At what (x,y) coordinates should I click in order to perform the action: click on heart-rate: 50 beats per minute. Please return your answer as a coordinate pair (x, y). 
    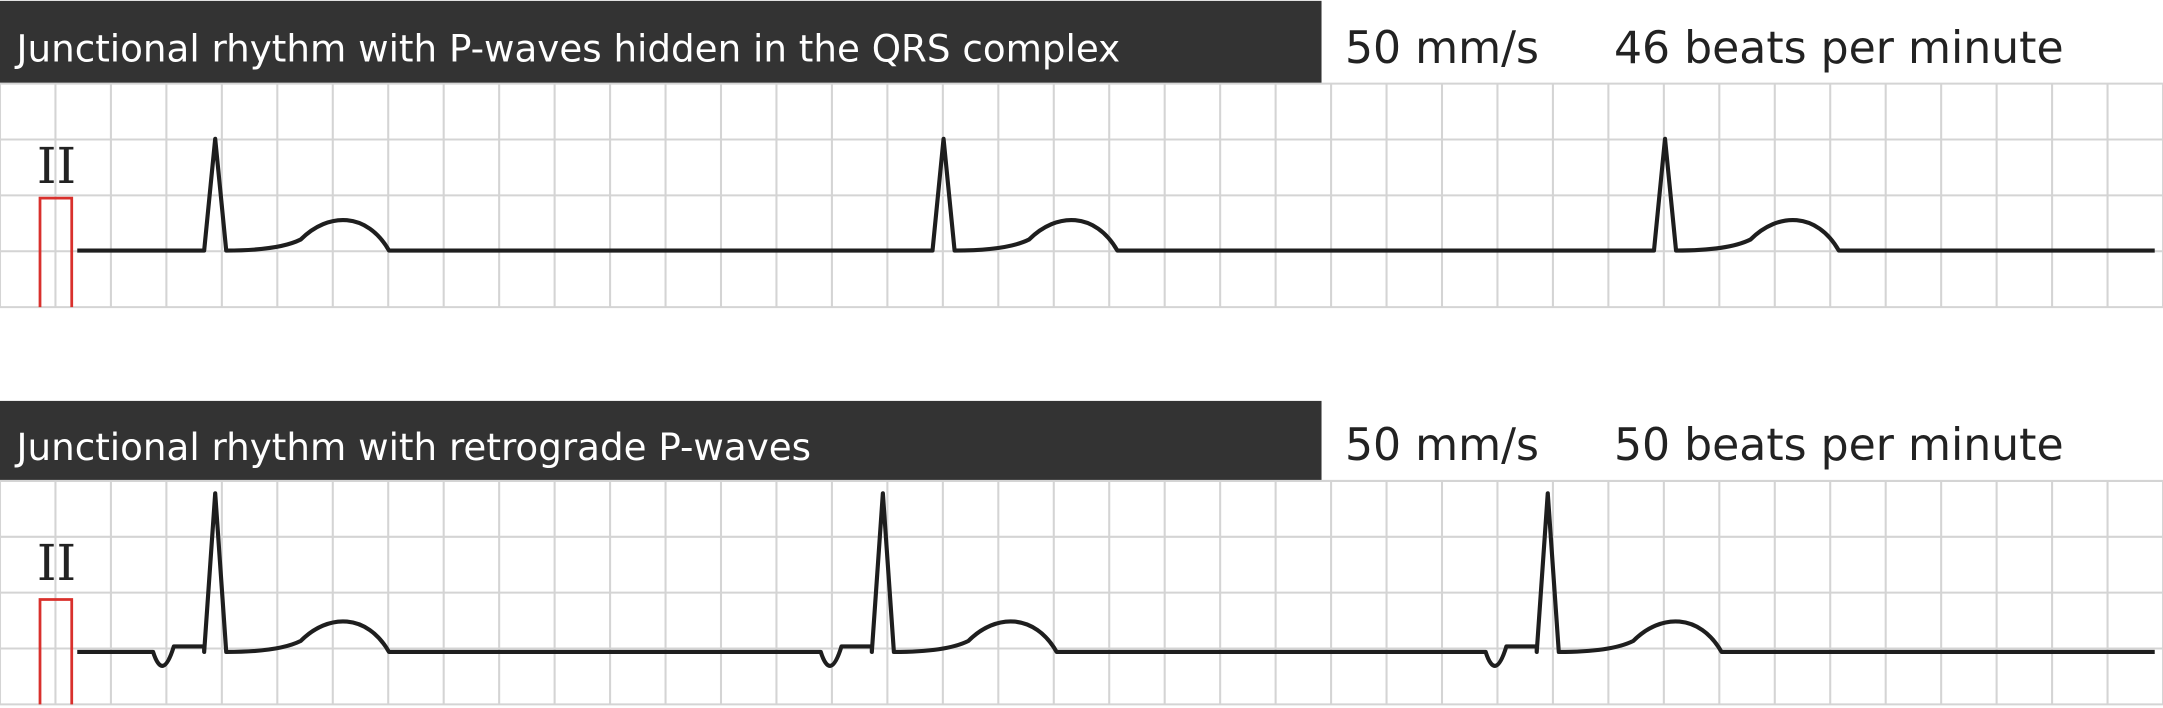
    Looking at the image, I should click on (1839, 445).